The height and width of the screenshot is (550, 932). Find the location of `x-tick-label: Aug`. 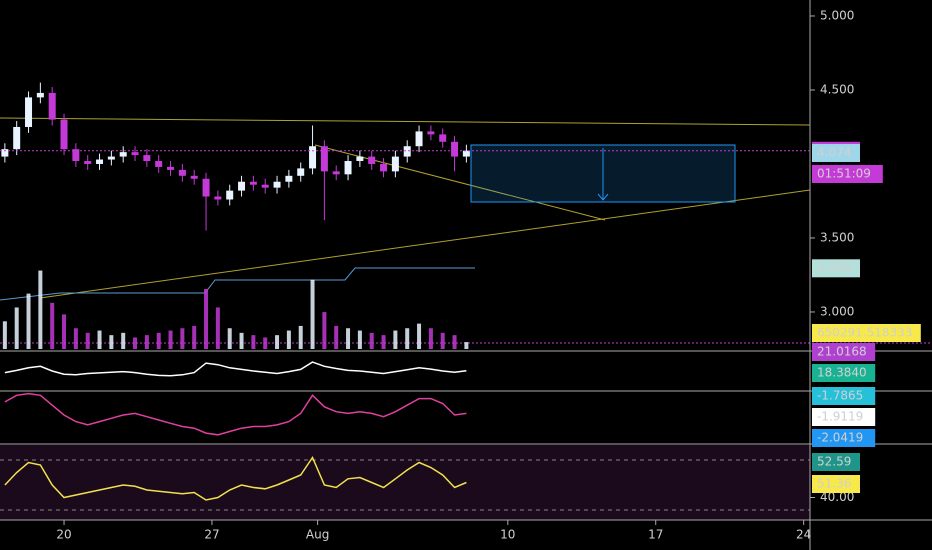

x-tick-label: Aug is located at coordinates (317, 535).